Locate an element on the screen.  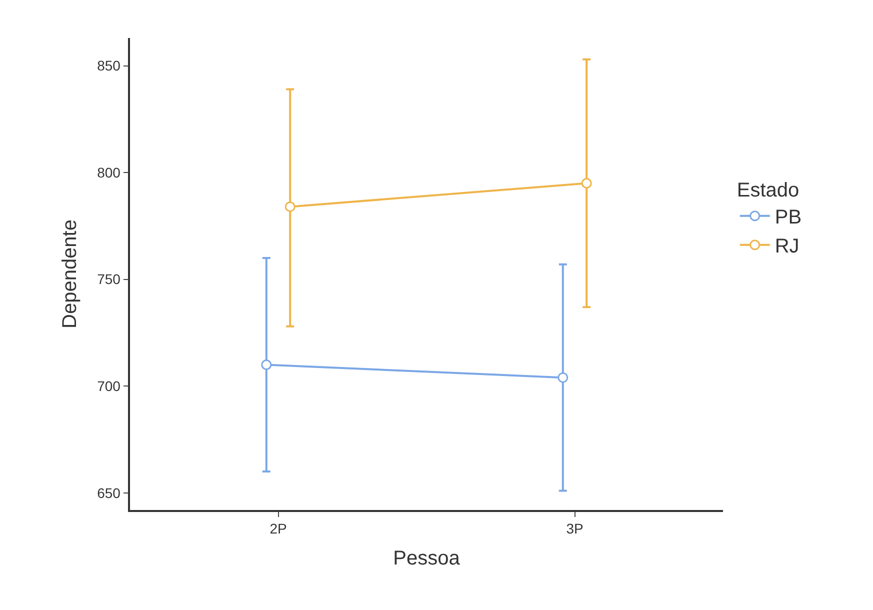
y-tick-label: 650 is located at coordinates (109, 492).